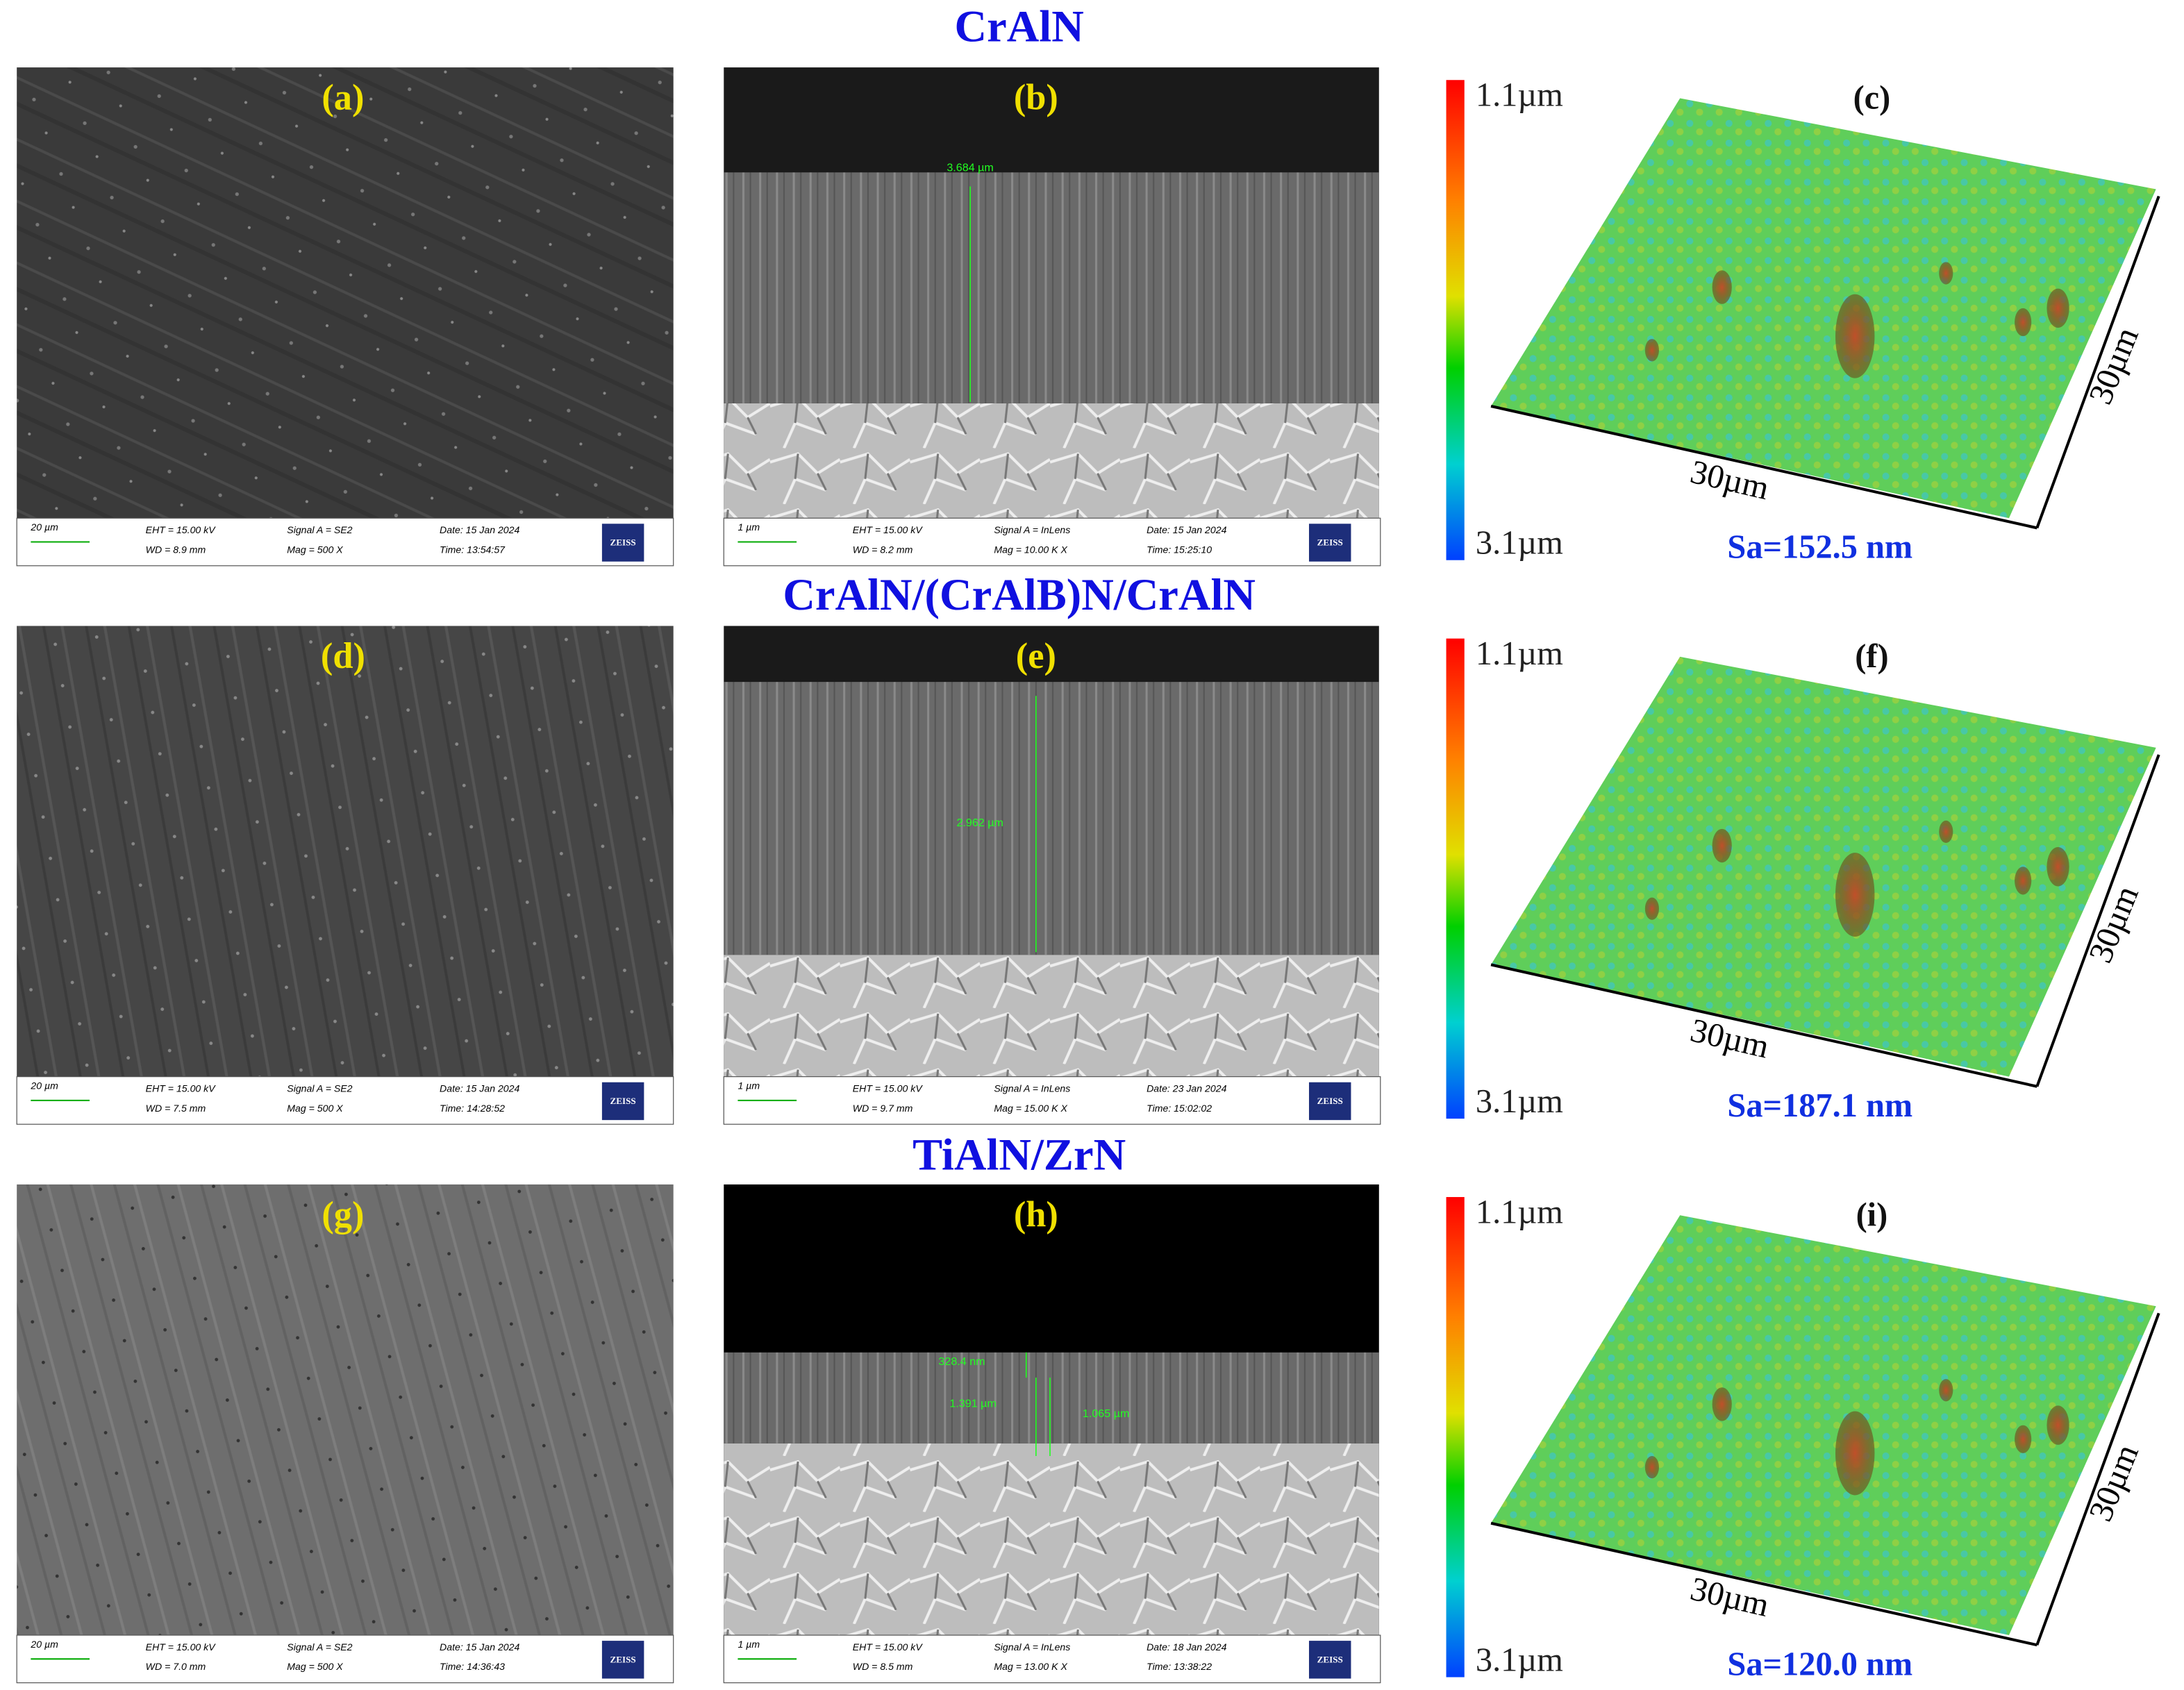 This screenshot has height=1690, width=2184. What do you see at coordinates (1186, 1647) in the screenshot?
I see `date: Date: 18 Jan 2024` at bounding box center [1186, 1647].